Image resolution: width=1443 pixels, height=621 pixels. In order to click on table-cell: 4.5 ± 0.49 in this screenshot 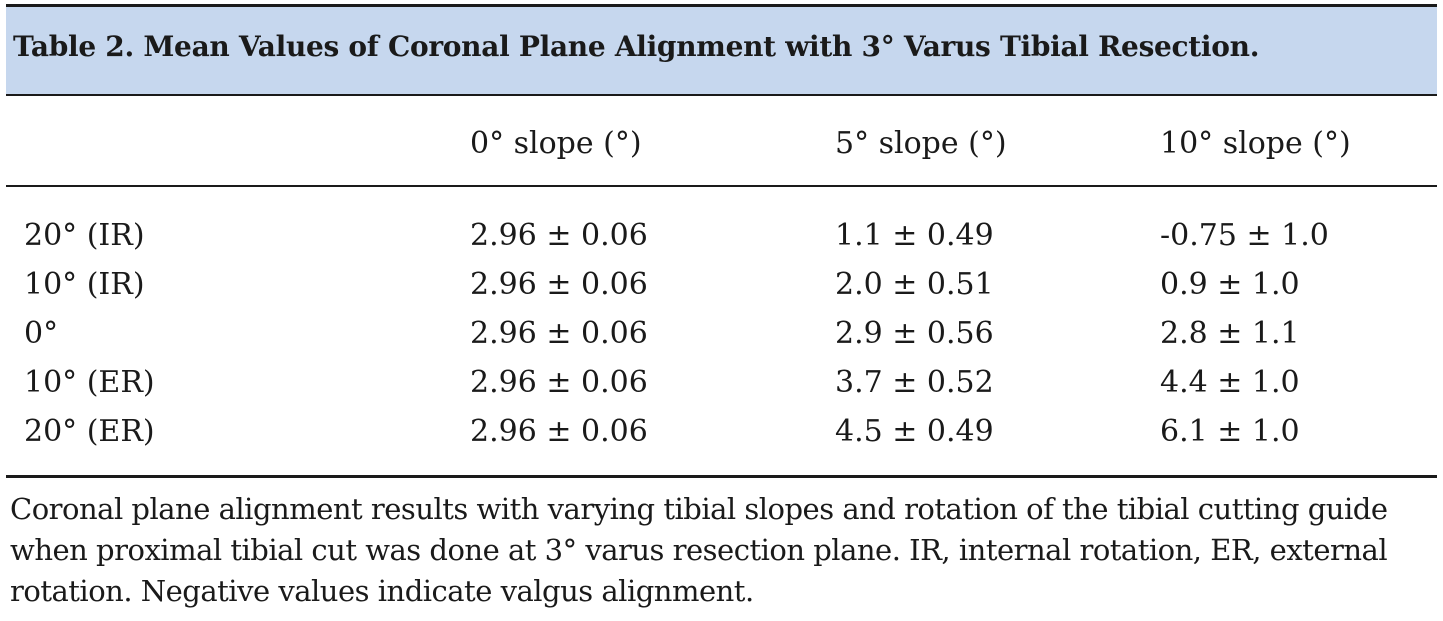, I will do `click(914, 431)`.